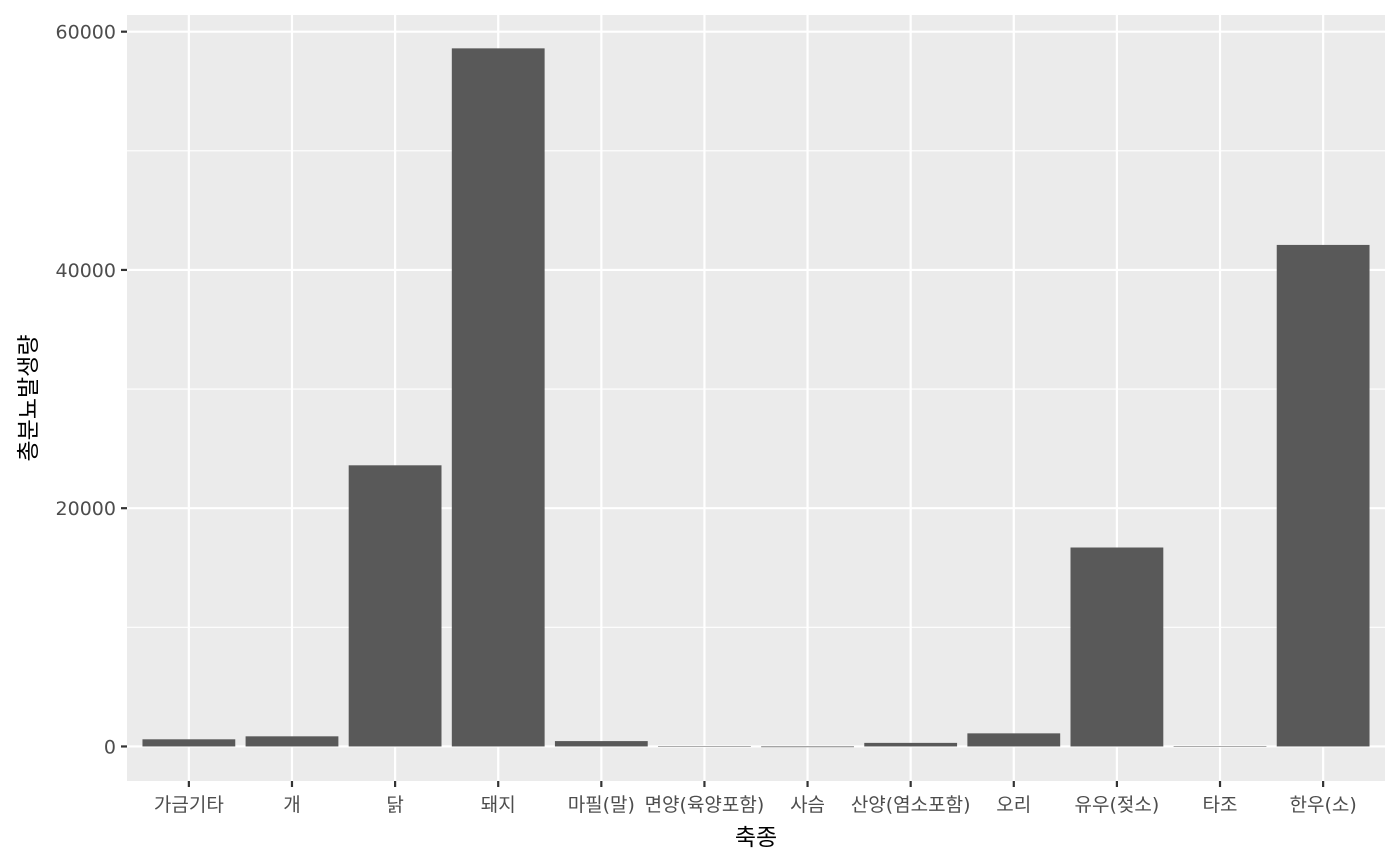 The height and width of the screenshot is (866, 1400). Describe the element at coordinates (1013, 805) in the screenshot. I see `x-tick-label: 오리` at that location.